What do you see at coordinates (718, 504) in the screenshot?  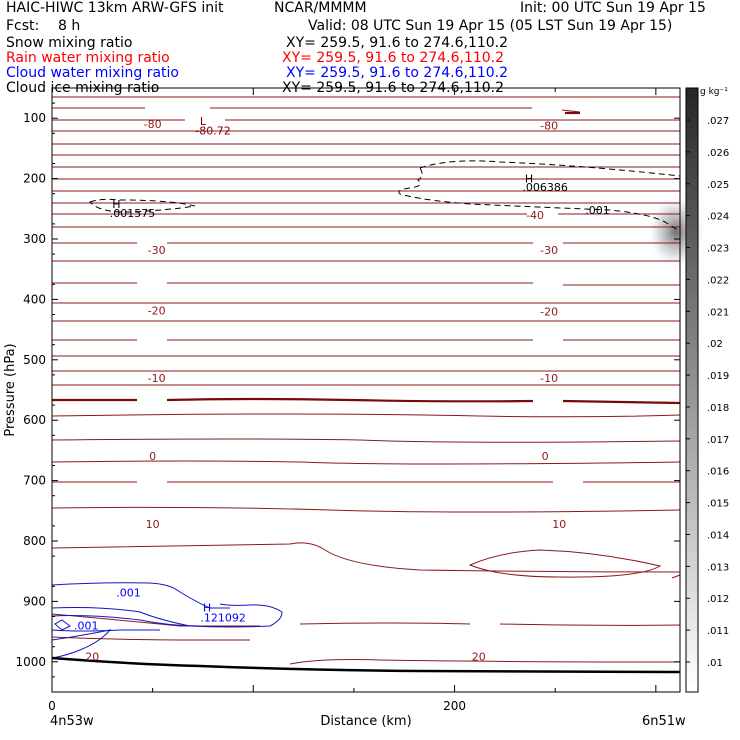 I see `colorbar-tick-label: .015` at bounding box center [718, 504].